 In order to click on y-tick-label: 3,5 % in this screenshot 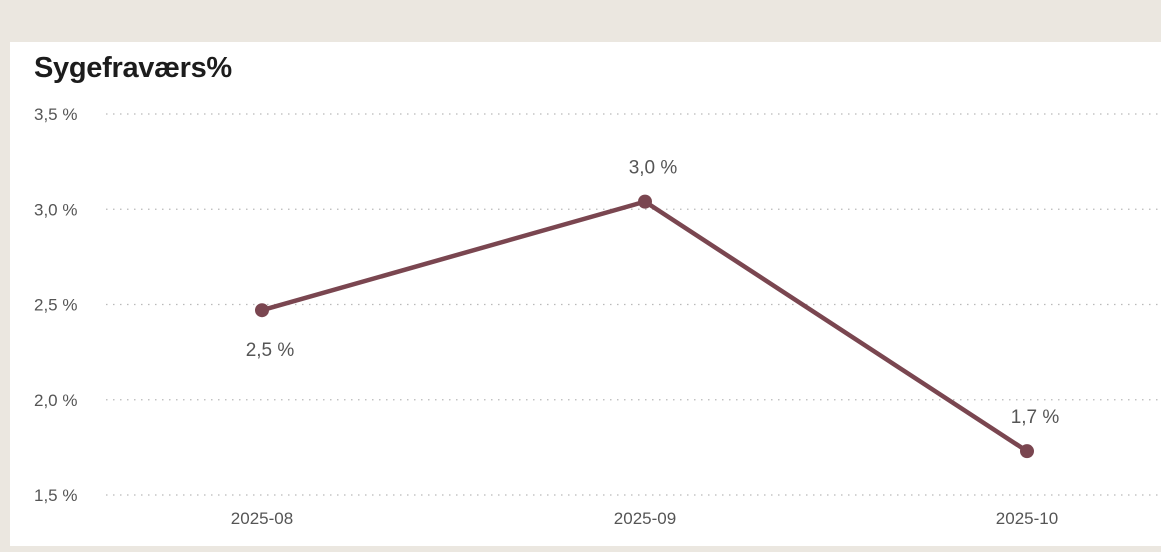, I will do `click(55, 114)`.